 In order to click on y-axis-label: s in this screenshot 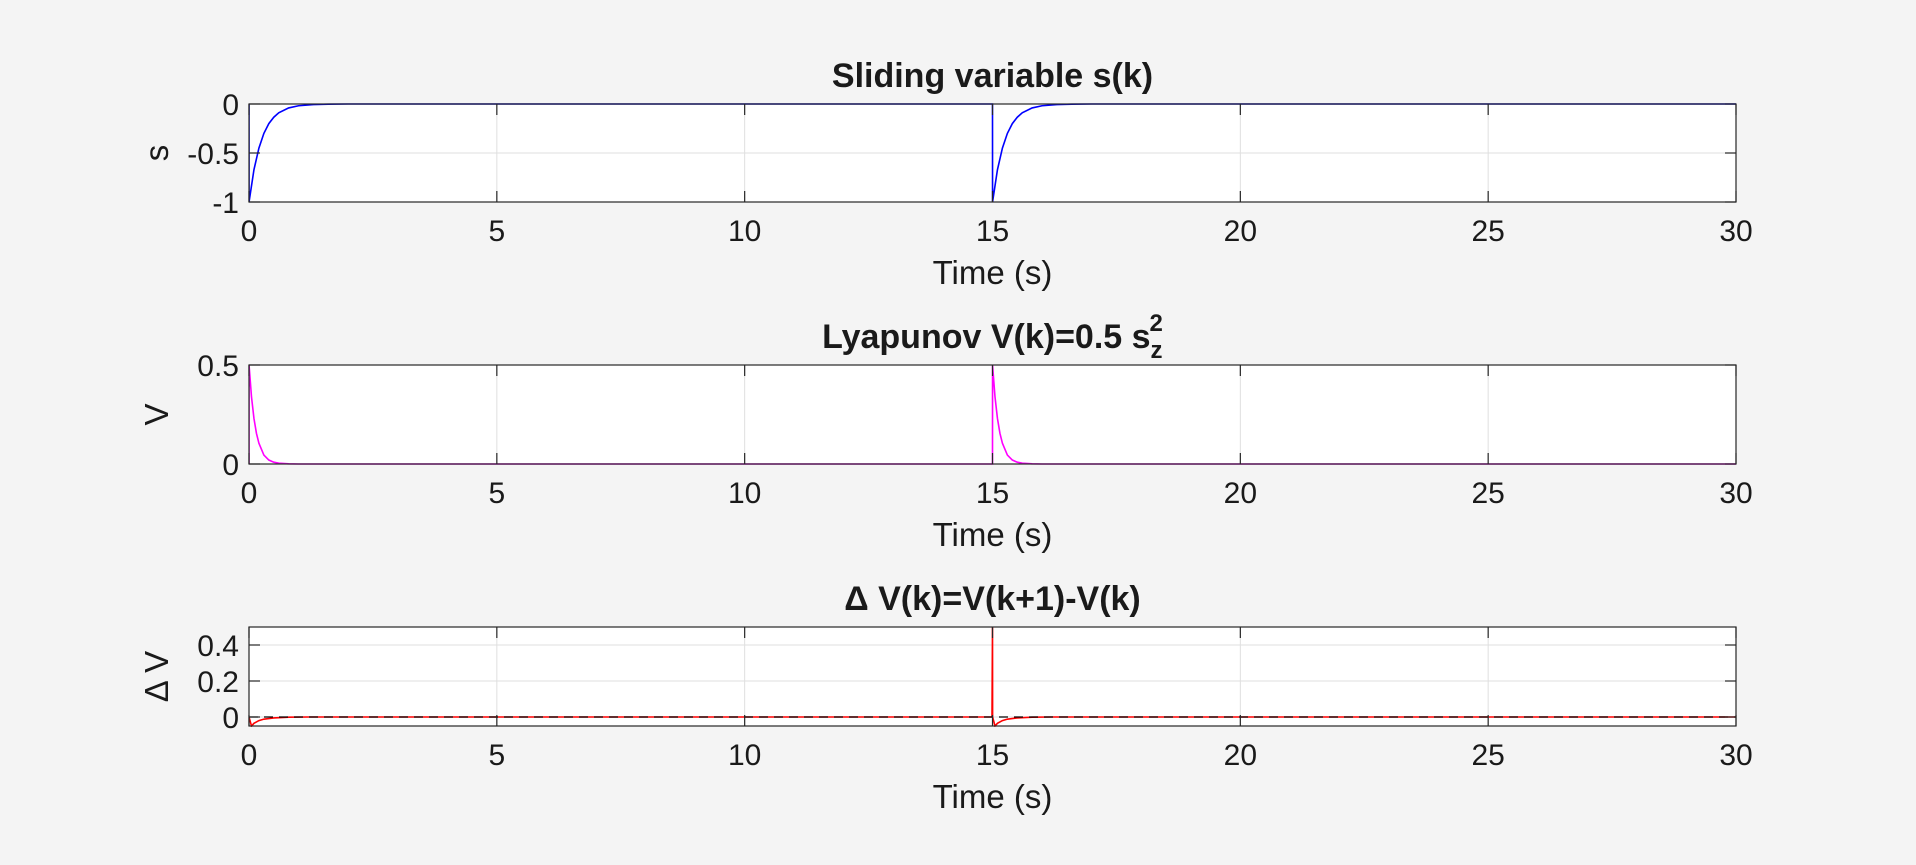, I will do `click(156, 153)`.